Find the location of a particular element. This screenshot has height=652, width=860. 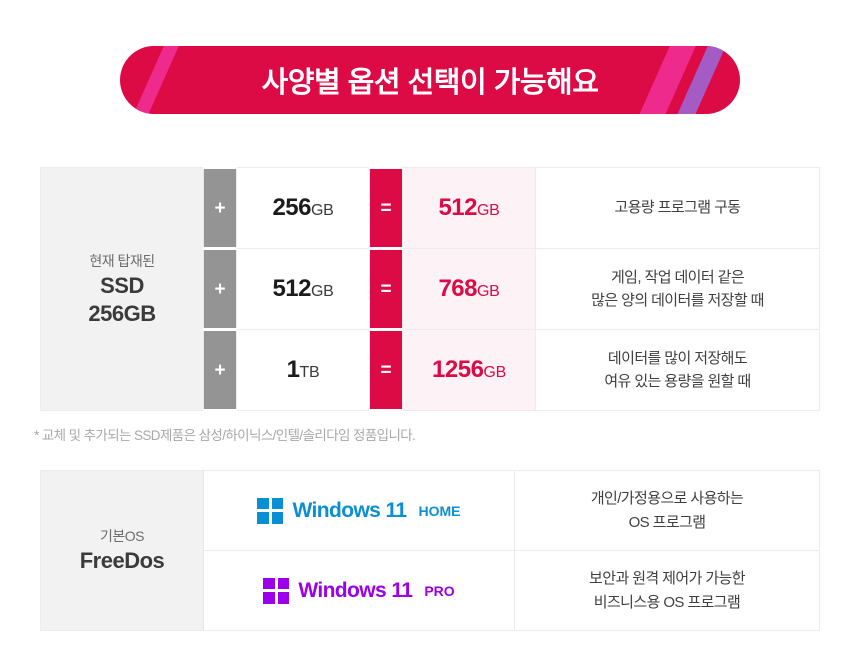

ssd-desc-line1: 고용량 프로그램 구동 is located at coordinates (678, 208).